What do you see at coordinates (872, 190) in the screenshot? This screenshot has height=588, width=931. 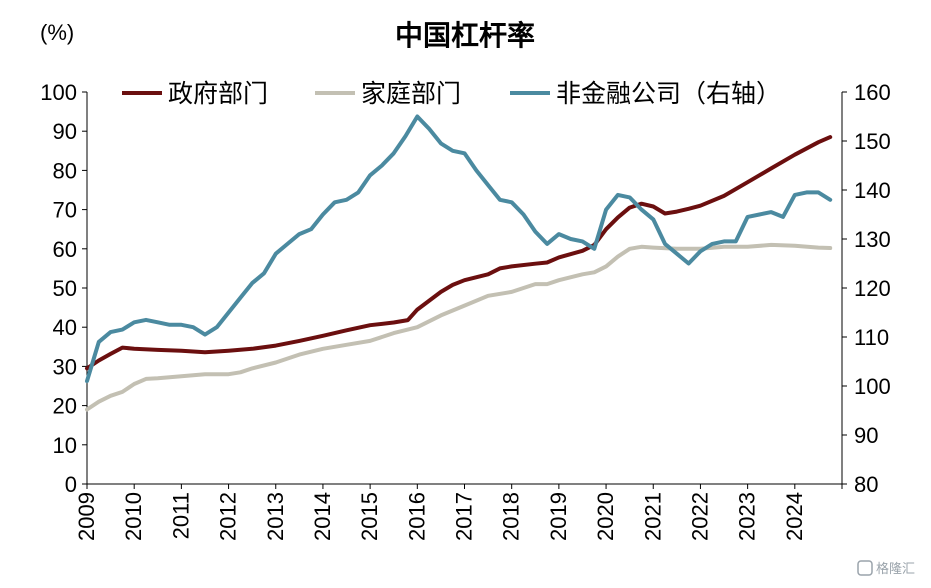 I see `y-right-tick-label: 140` at bounding box center [872, 190].